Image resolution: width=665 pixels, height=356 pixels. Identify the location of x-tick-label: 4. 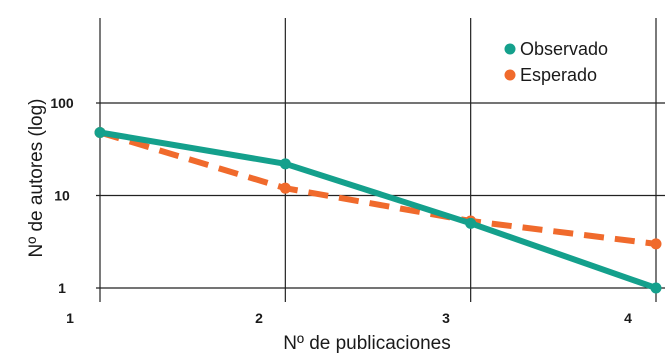
(628, 318).